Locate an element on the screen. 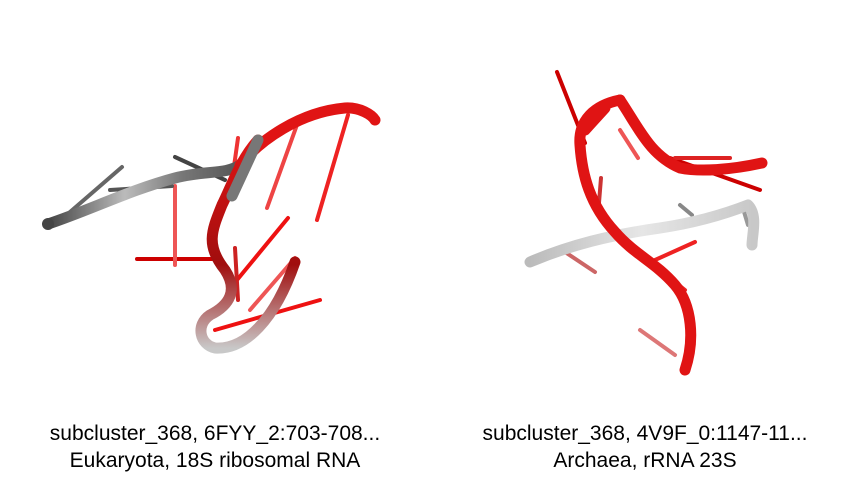 The image size is (860, 480). taxonomy-left: Eukaryota, 18S ribosomal RNA is located at coordinates (215, 460).